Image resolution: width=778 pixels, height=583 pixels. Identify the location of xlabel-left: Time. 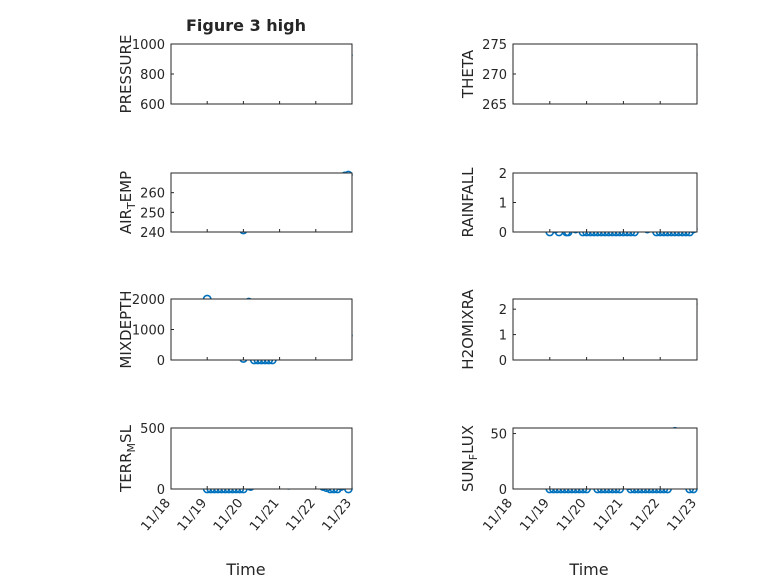
(245, 569).